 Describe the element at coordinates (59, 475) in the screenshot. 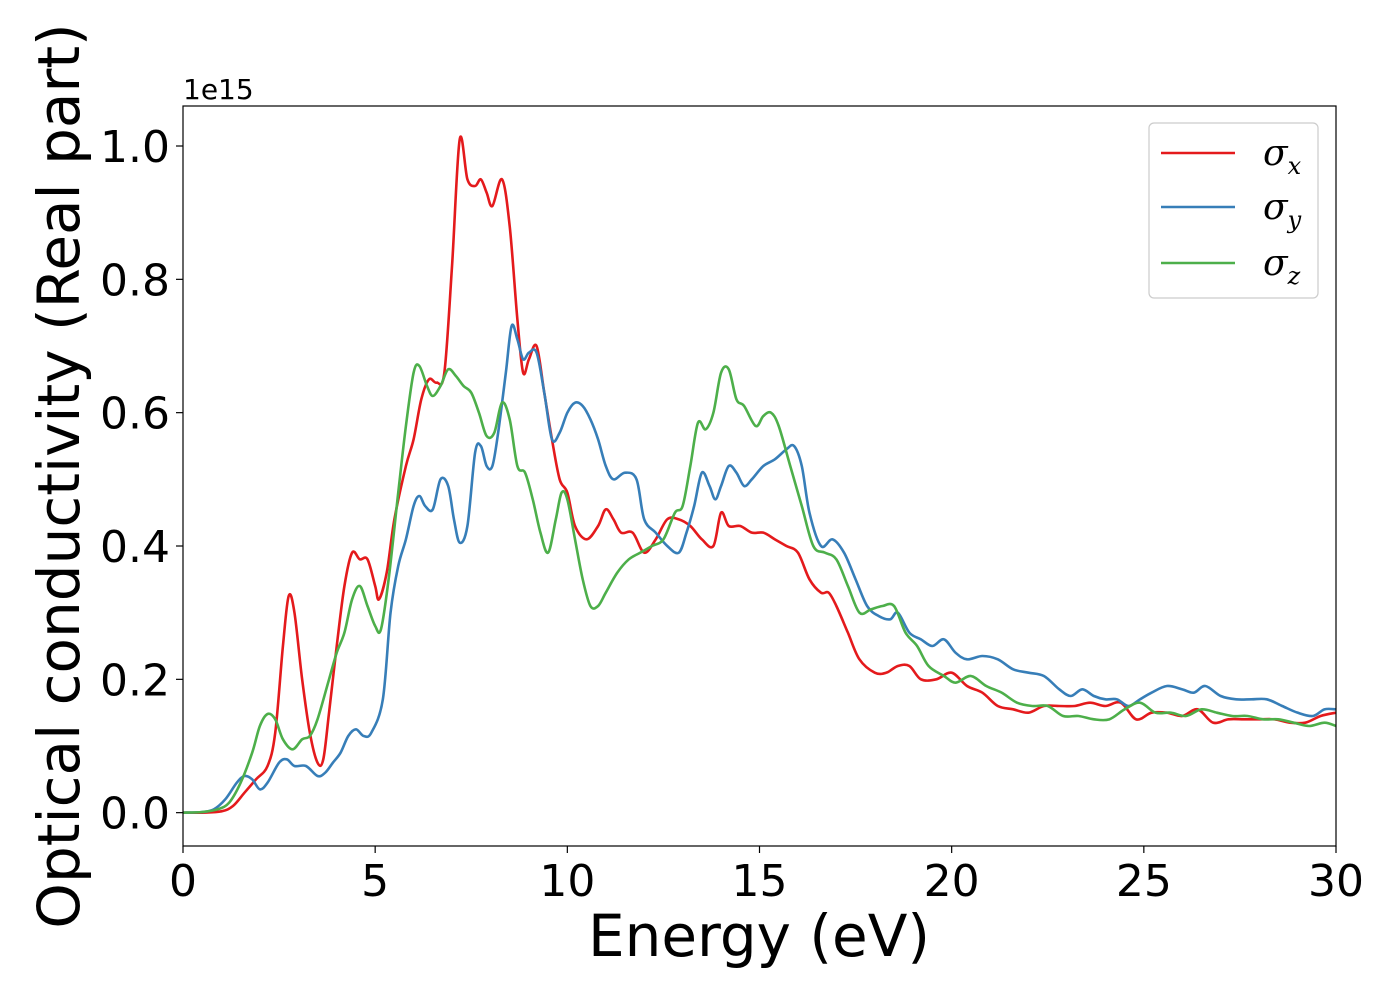

I see `y-axis-title: Optical conductivity (Real part)` at that location.